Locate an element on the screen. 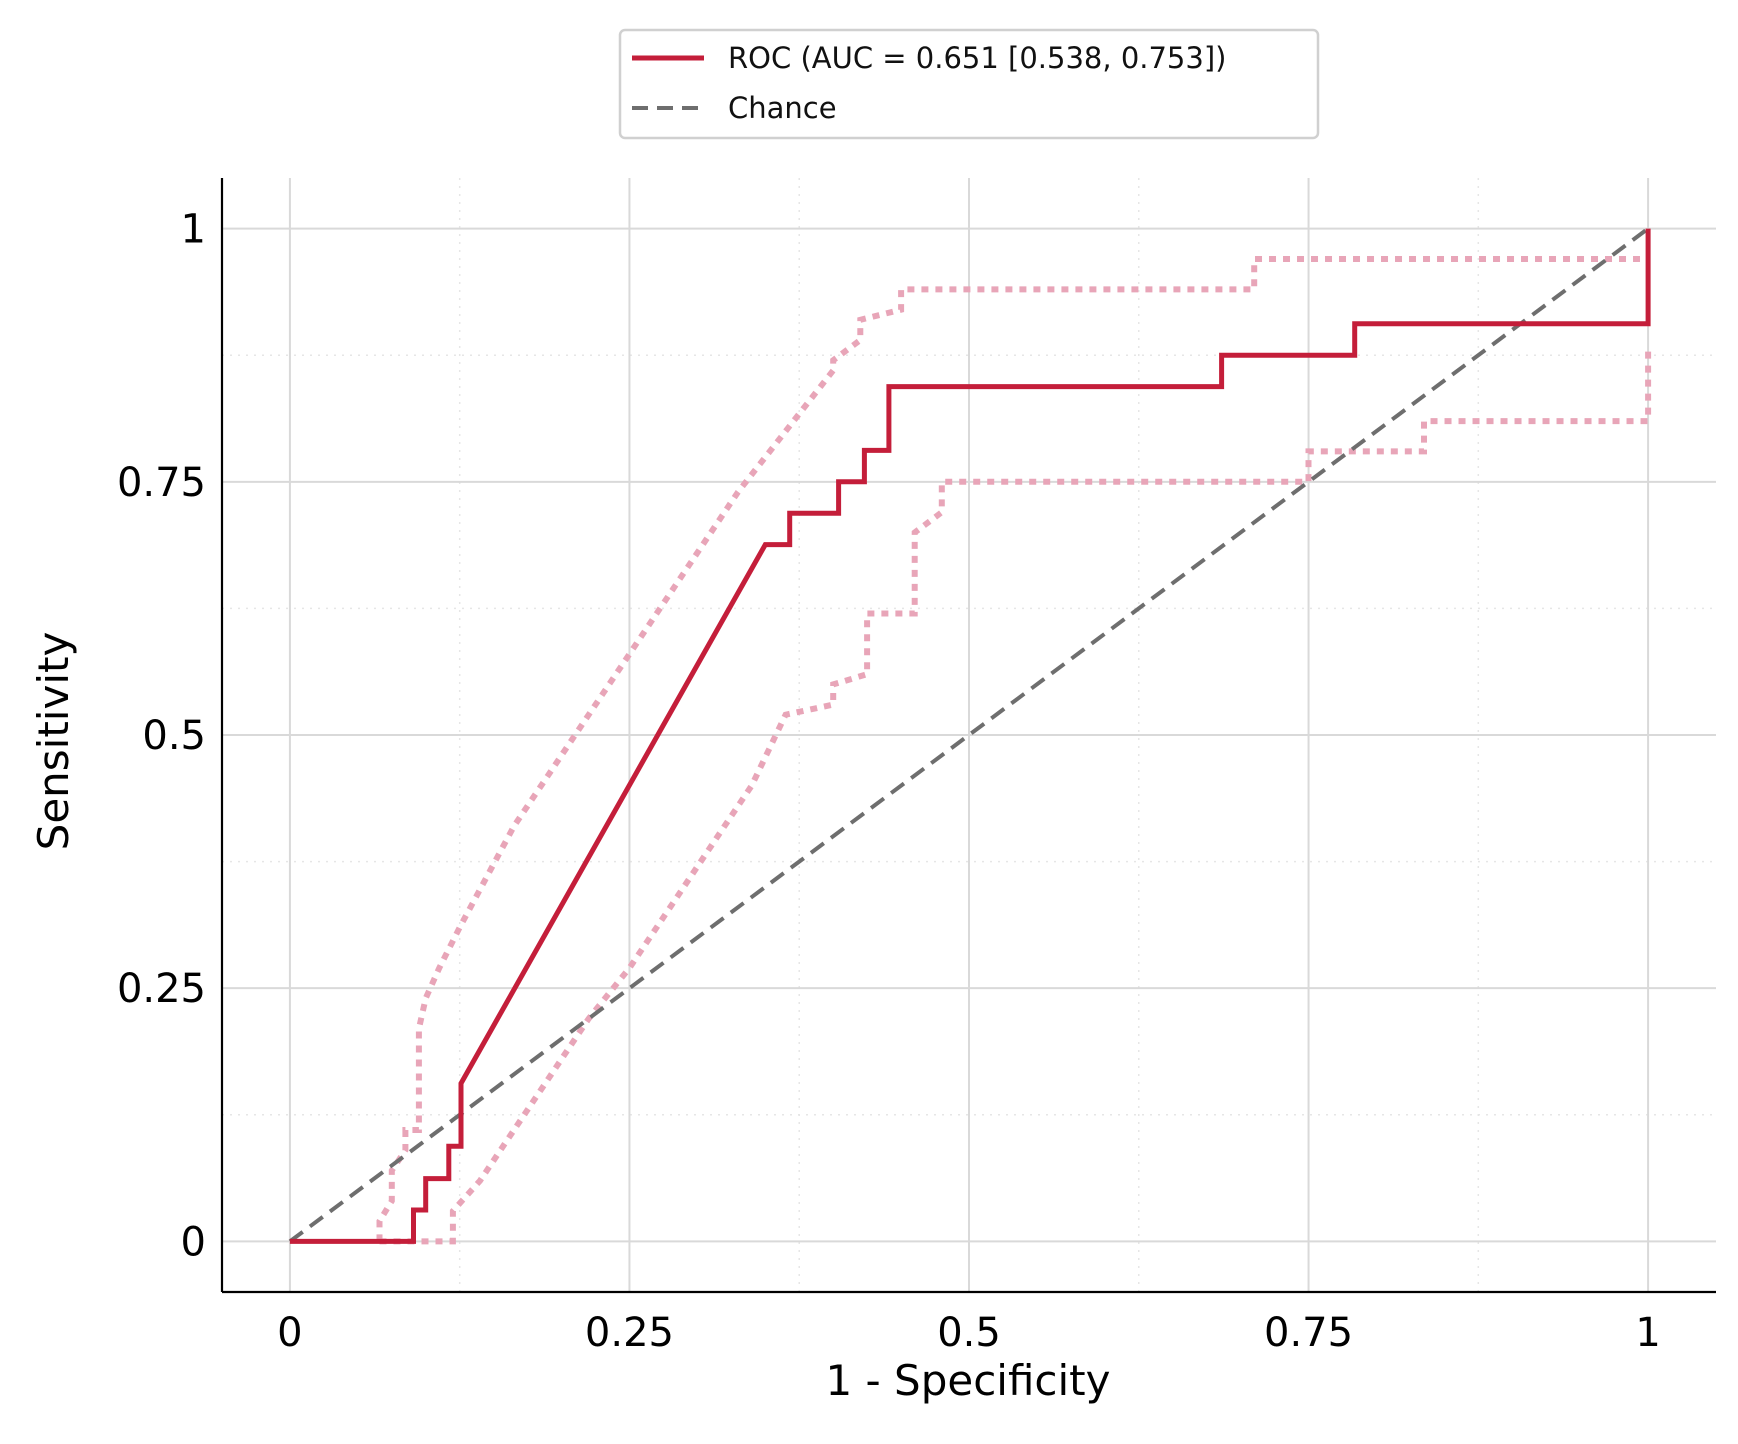  x-axis-title: 1 - Specificity is located at coordinates (967, 1380).